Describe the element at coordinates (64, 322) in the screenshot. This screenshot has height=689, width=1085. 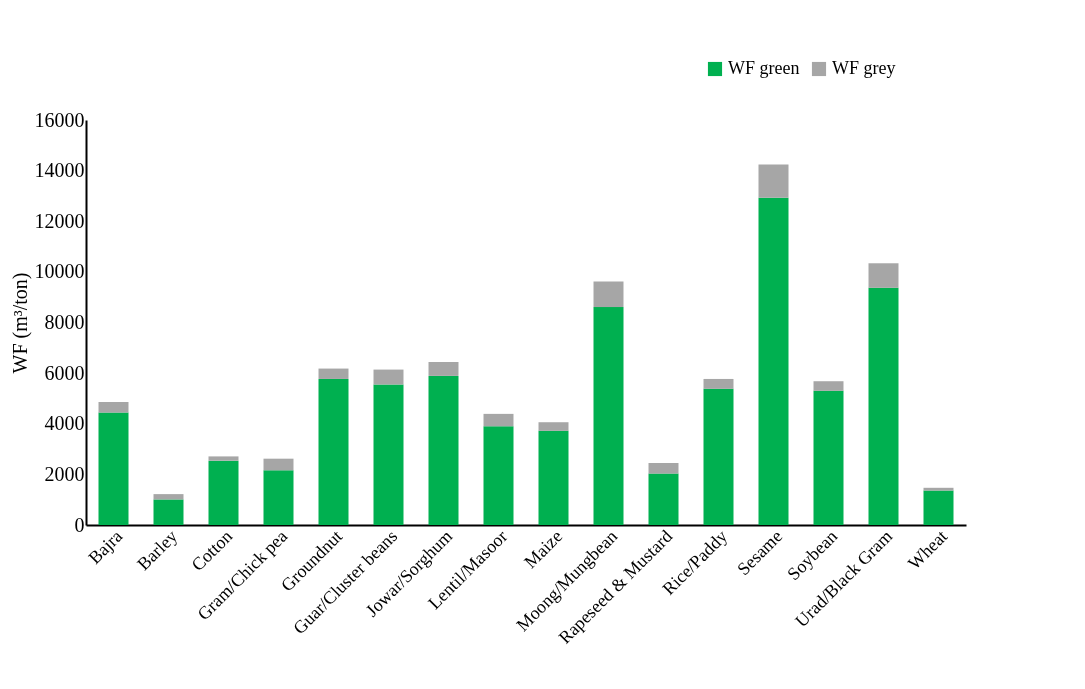
I see `y-tick-label: 8000` at that location.